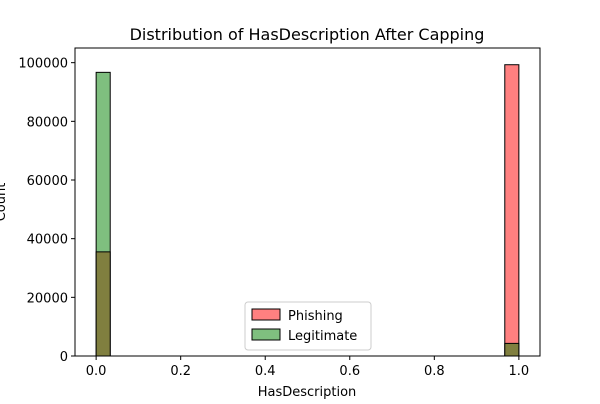 The image size is (600, 404). What do you see at coordinates (322, 336) in the screenshot?
I see `legend-label-legitimate: Legitimate` at bounding box center [322, 336].